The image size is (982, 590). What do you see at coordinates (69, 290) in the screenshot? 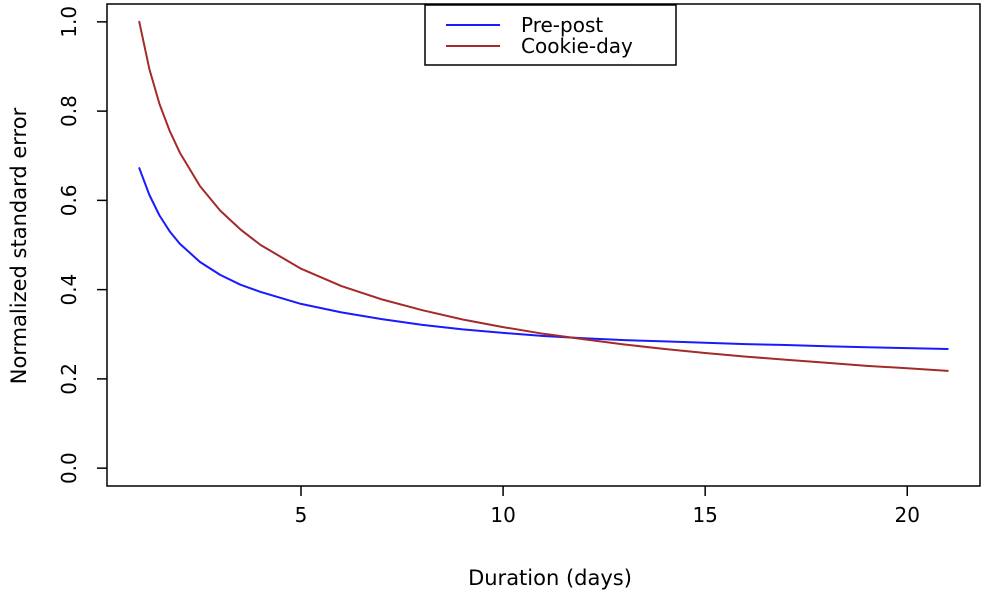
I see `y-tick-label: 0.4` at bounding box center [69, 290].